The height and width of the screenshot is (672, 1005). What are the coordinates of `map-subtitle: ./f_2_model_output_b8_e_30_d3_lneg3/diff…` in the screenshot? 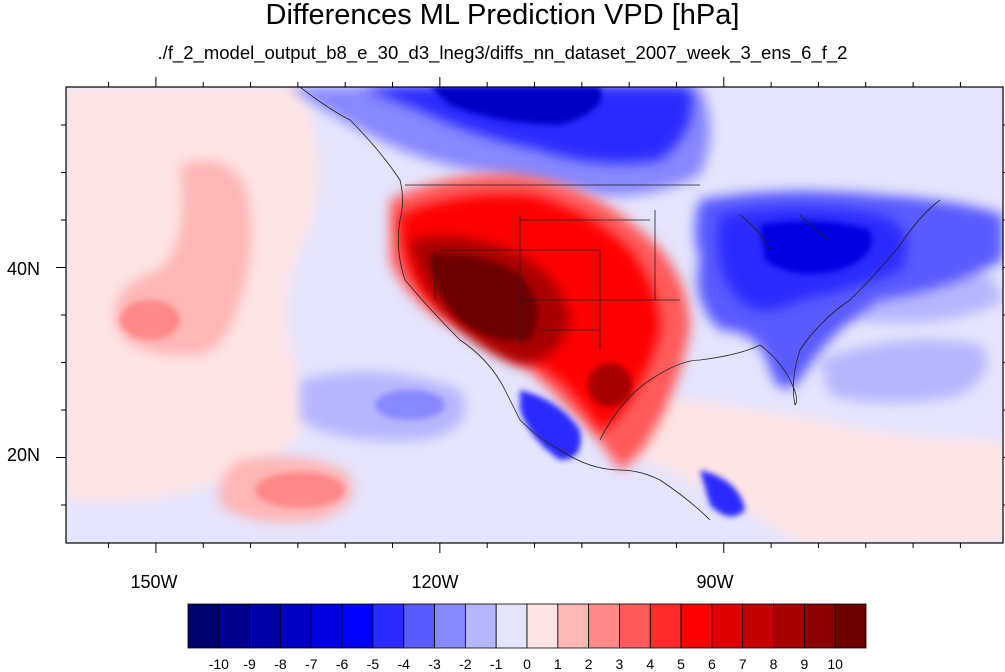 It's located at (502, 52).